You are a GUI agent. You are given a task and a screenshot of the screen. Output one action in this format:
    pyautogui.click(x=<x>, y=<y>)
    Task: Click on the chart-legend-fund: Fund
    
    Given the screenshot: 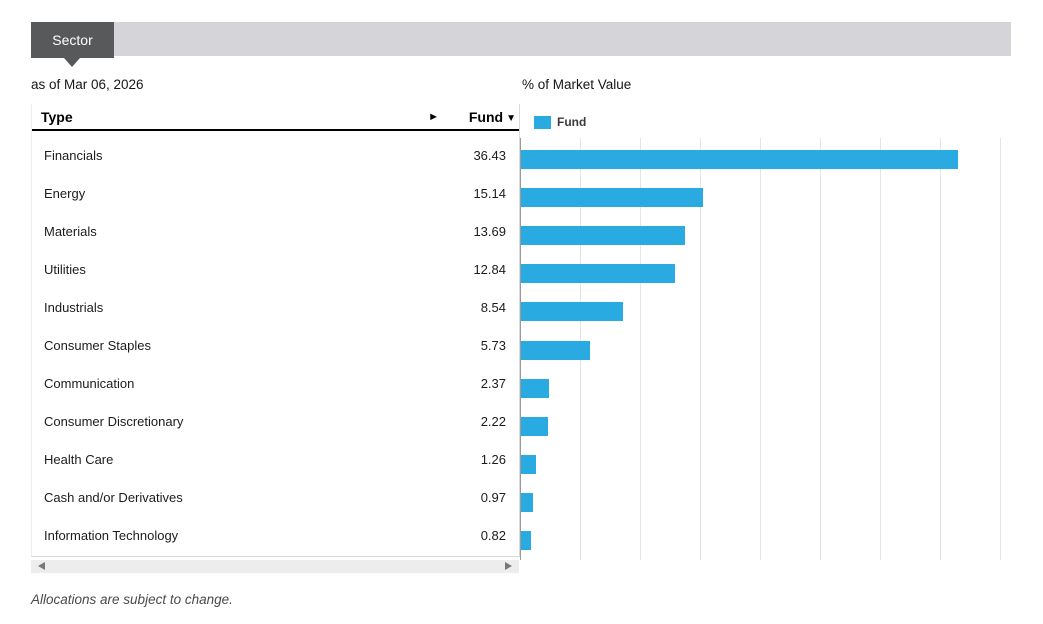 What is the action you would take?
    pyautogui.click(x=560, y=122)
    